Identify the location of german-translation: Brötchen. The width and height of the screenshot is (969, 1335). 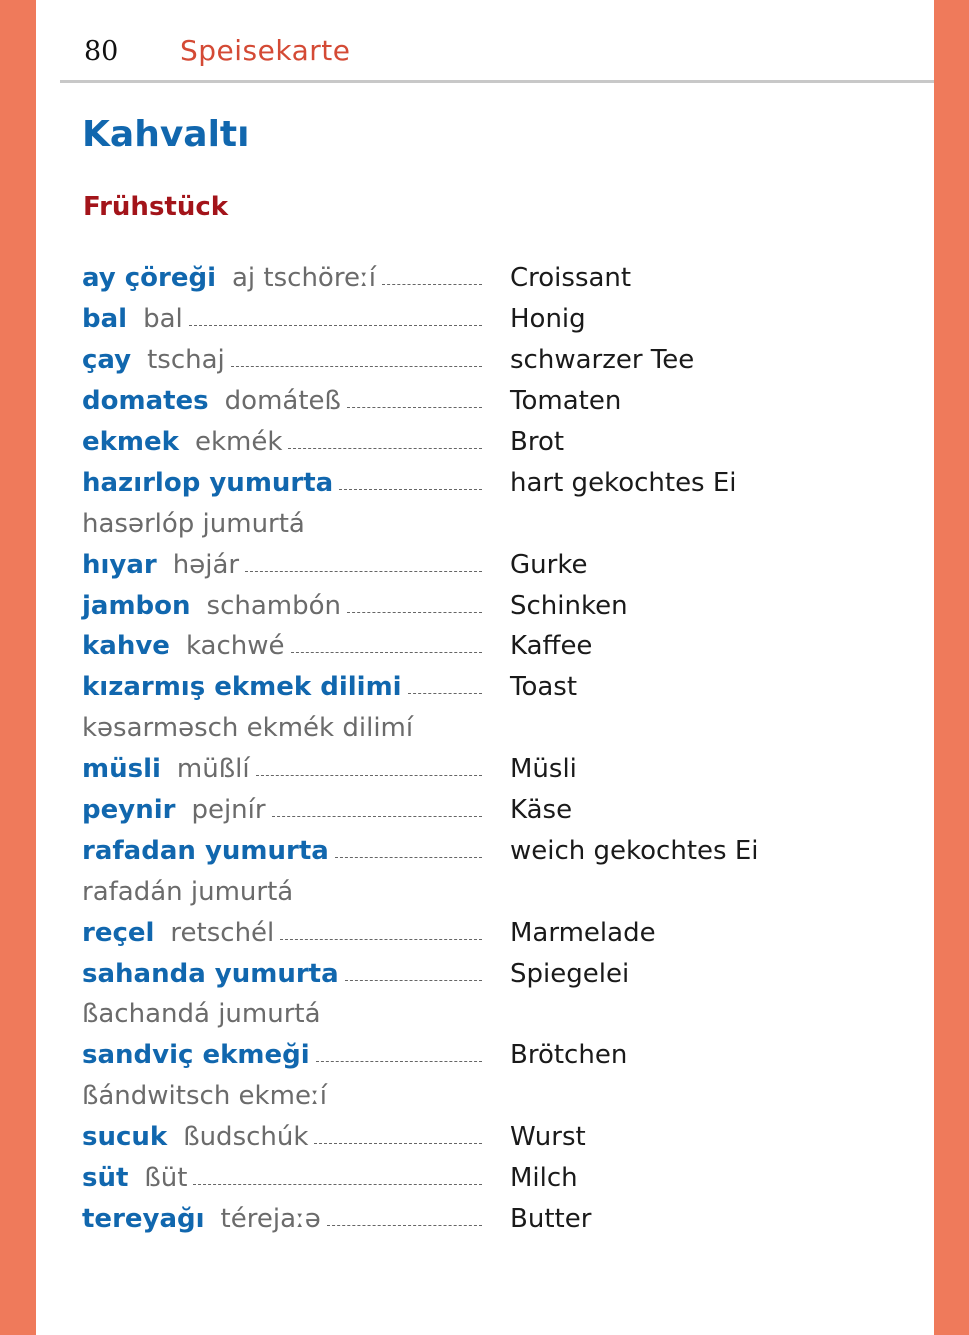
(569, 1055).